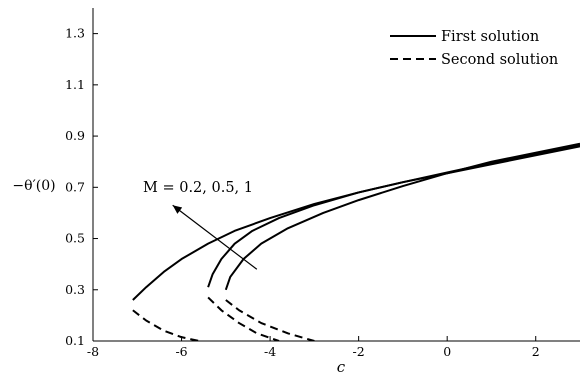 This screenshot has height=378, width=580. What do you see at coordinates (75, 238) in the screenshot?
I see `y-tick-label: 0.5` at bounding box center [75, 238].